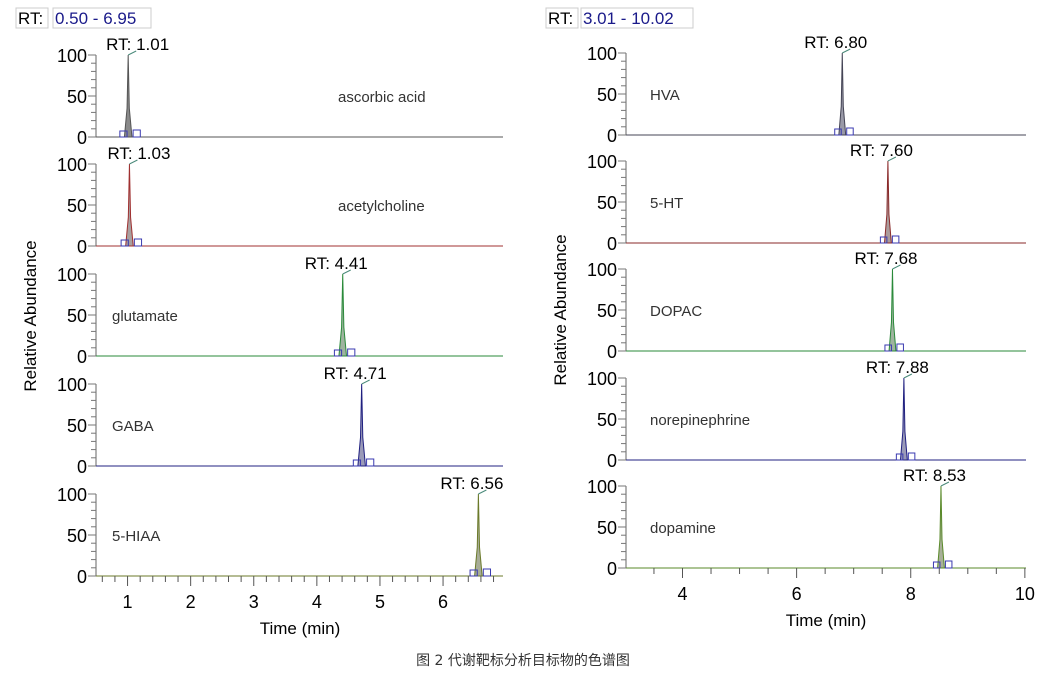 This screenshot has width=1046, height=674. What do you see at coordinates (137, 44) in the screenshot?
I see `peak-rt-label: RT: 1.01` at bounding box center [137, 44].